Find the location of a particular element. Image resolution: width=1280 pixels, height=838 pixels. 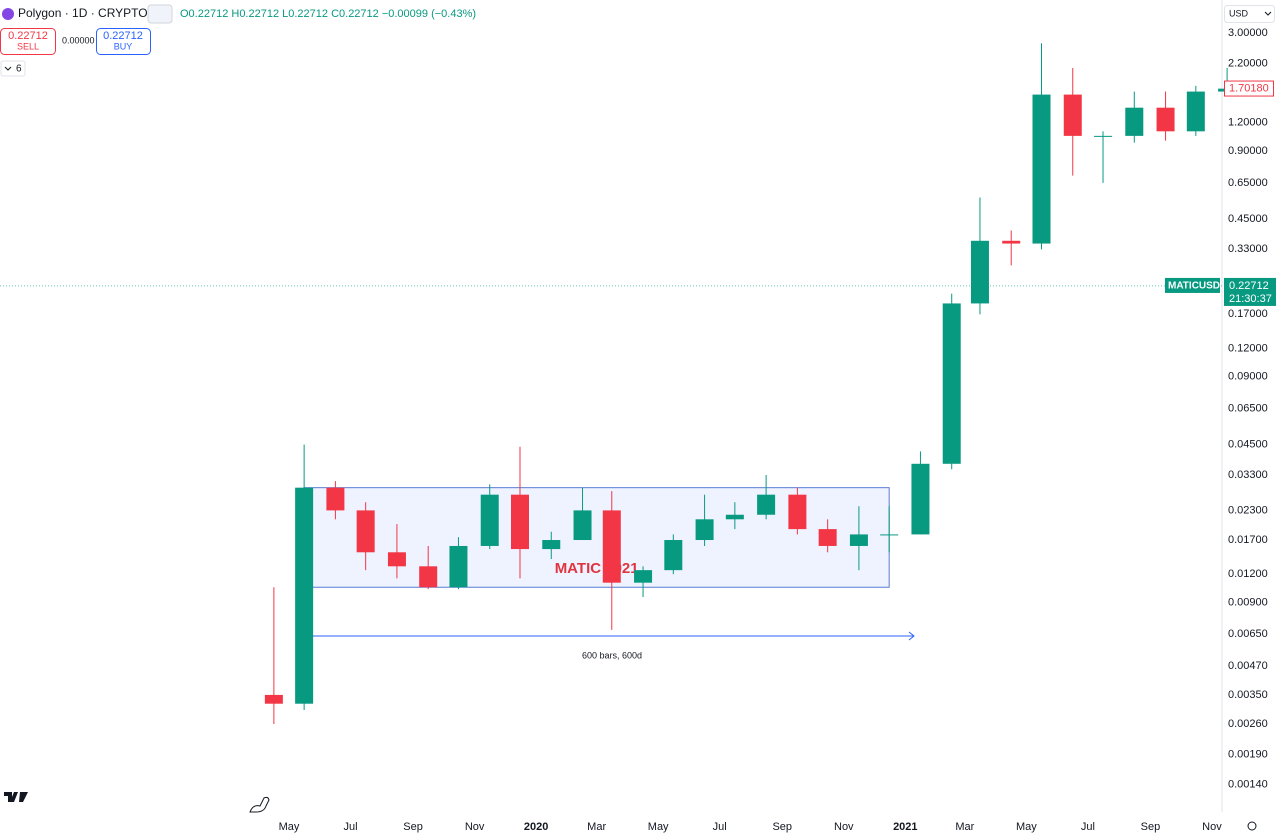

sell-button is located at coordinates (28, 41).